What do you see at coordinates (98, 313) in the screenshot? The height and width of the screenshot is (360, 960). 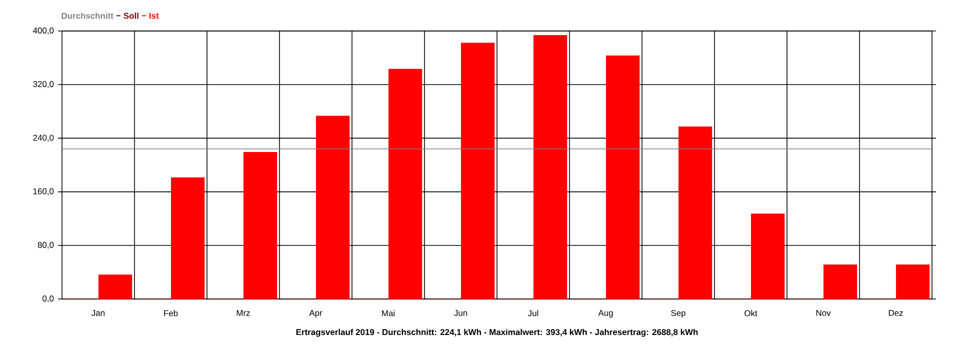 I see `x-tick-label: Jan` at bounding box center [98, 313].